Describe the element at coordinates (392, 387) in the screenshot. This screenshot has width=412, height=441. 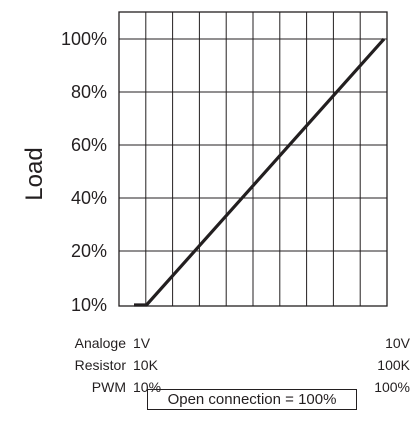
I see `scale-max-value: 100%` at that location.